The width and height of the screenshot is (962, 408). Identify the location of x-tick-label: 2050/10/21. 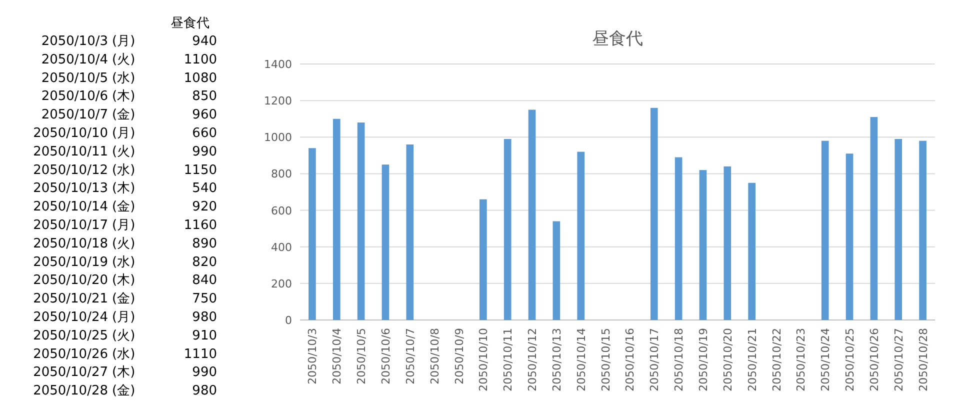
(752, 360).